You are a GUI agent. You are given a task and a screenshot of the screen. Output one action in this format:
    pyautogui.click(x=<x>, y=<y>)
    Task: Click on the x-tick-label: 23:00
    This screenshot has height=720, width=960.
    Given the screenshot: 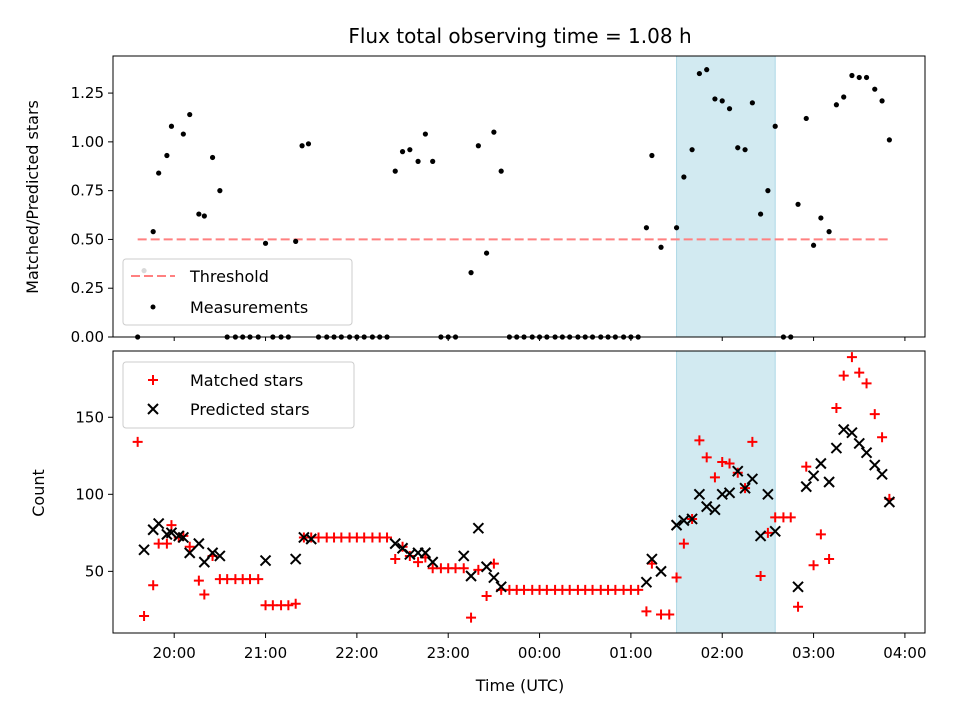 What is the action you would take?
    pyautogui.click(x=448, y=653)
    